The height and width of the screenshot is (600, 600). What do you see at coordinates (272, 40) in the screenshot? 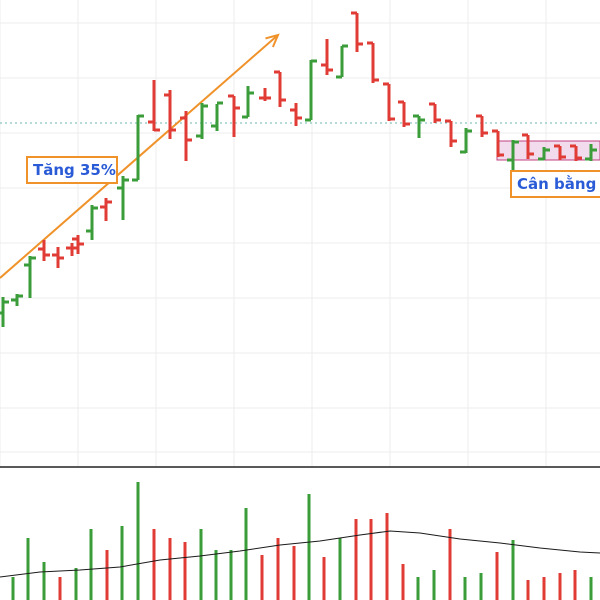
I see `trend-arrow-head` at bounding box center [272, 40].